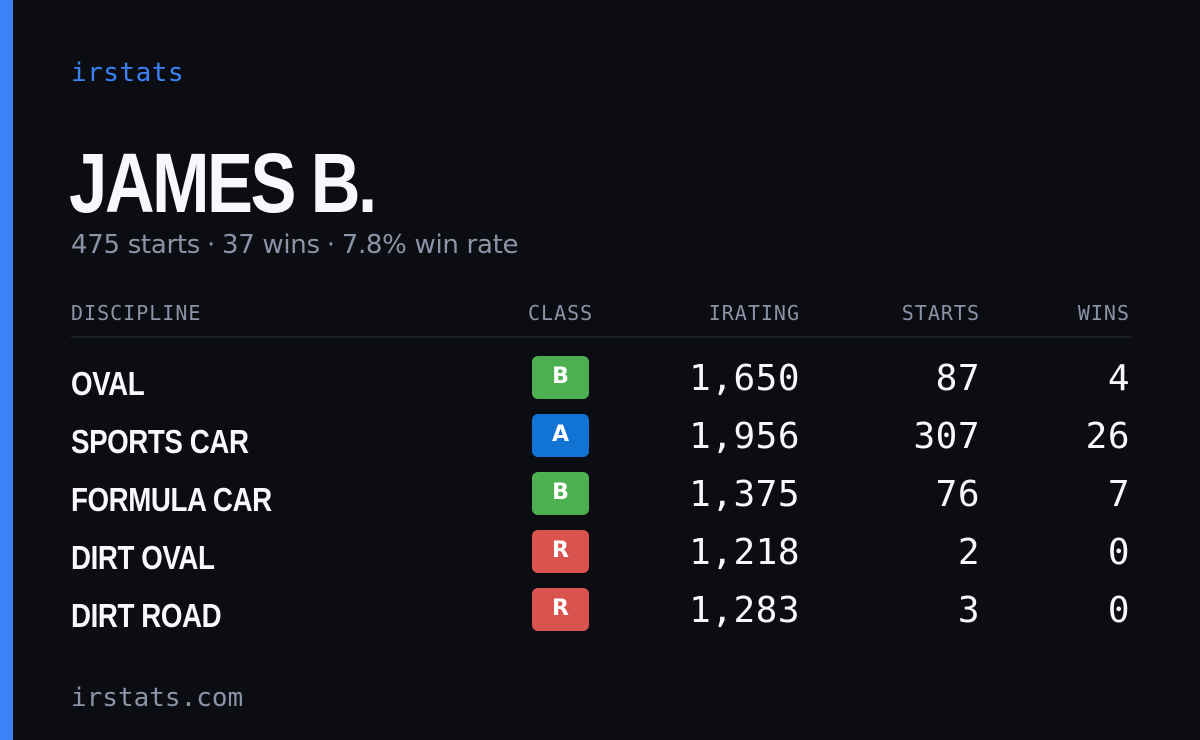  What do you see at coordinates (157, 698) in the screenshot?
I see `footer-url: irstats.com` at bounding box center [157, 698].